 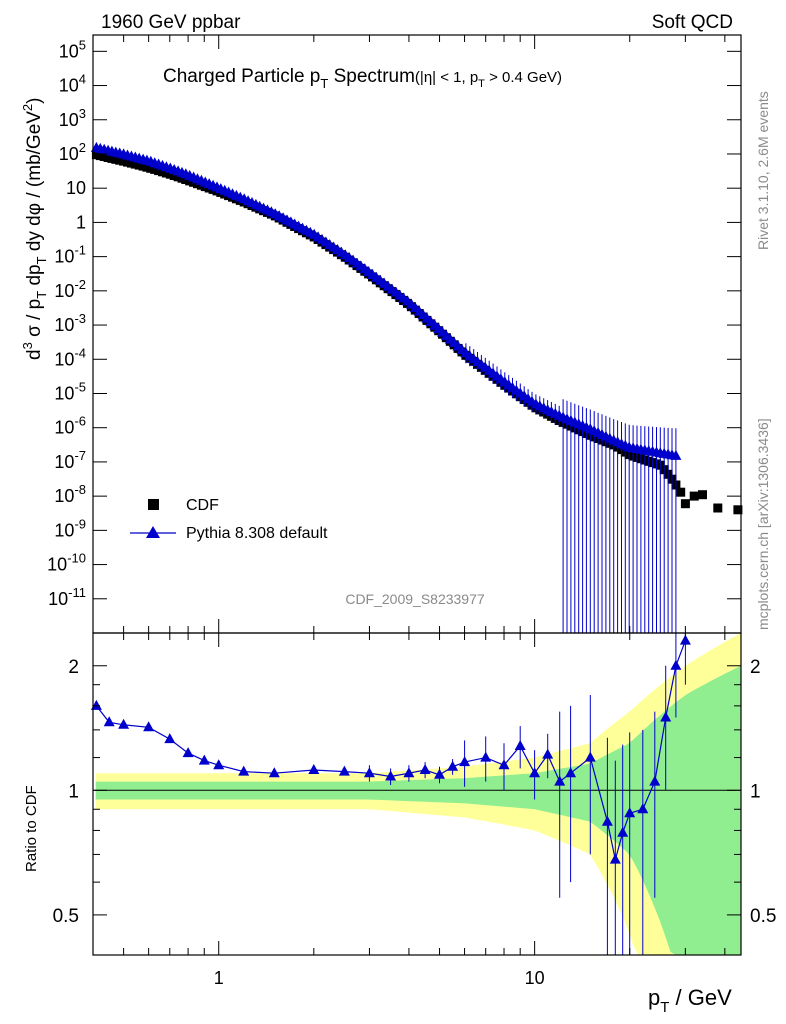 I want to click on svg-text:d3 σ / pT dpT dy dφ / (mb/GeV2: d3 σ / pT dpT dy dφ / (mb/GeV2), so click(x=34, y=229).